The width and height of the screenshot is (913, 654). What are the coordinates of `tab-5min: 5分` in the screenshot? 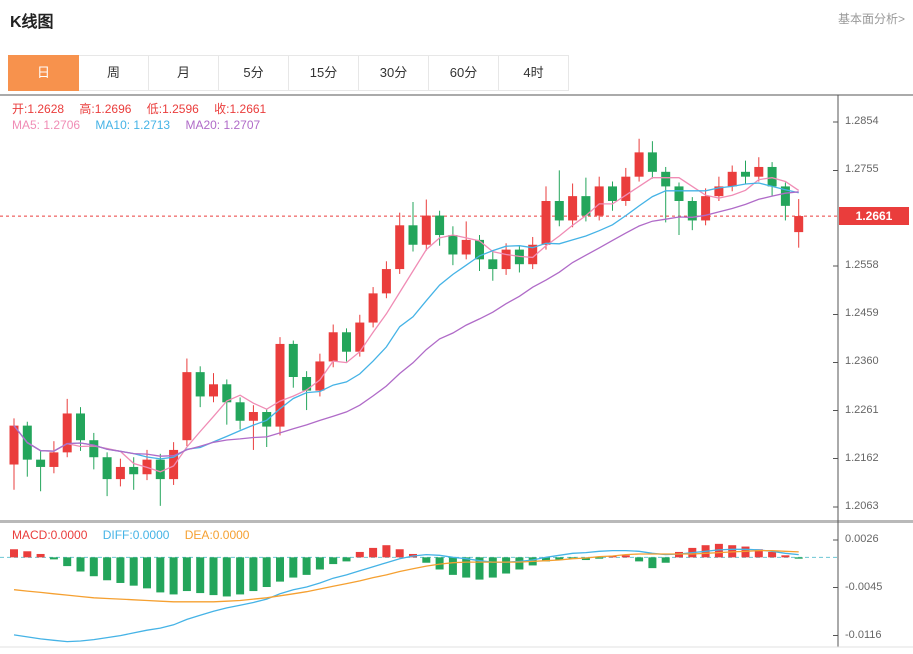 It's located at (253, 73).